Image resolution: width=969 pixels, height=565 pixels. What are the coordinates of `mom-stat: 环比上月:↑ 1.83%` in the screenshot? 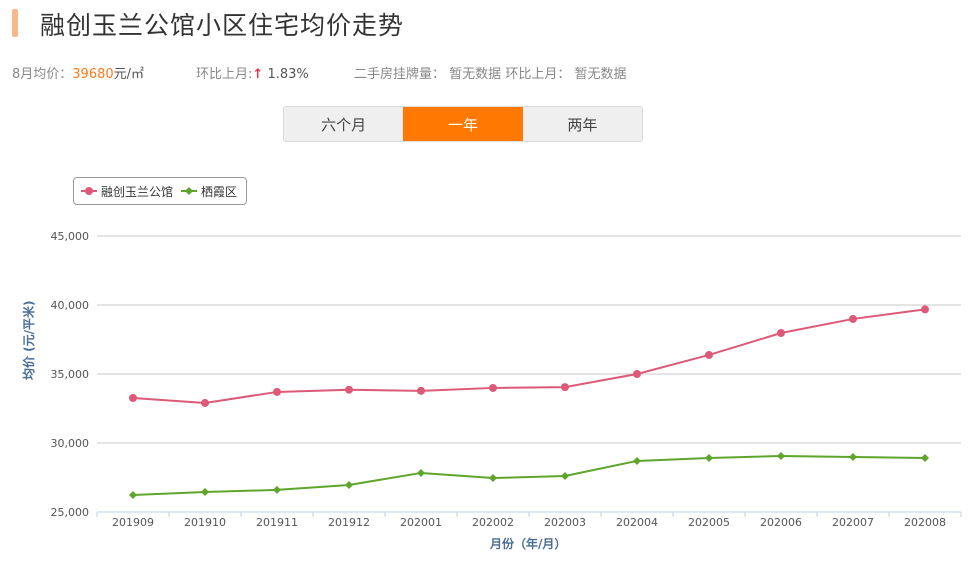 It's located at (252, 72).